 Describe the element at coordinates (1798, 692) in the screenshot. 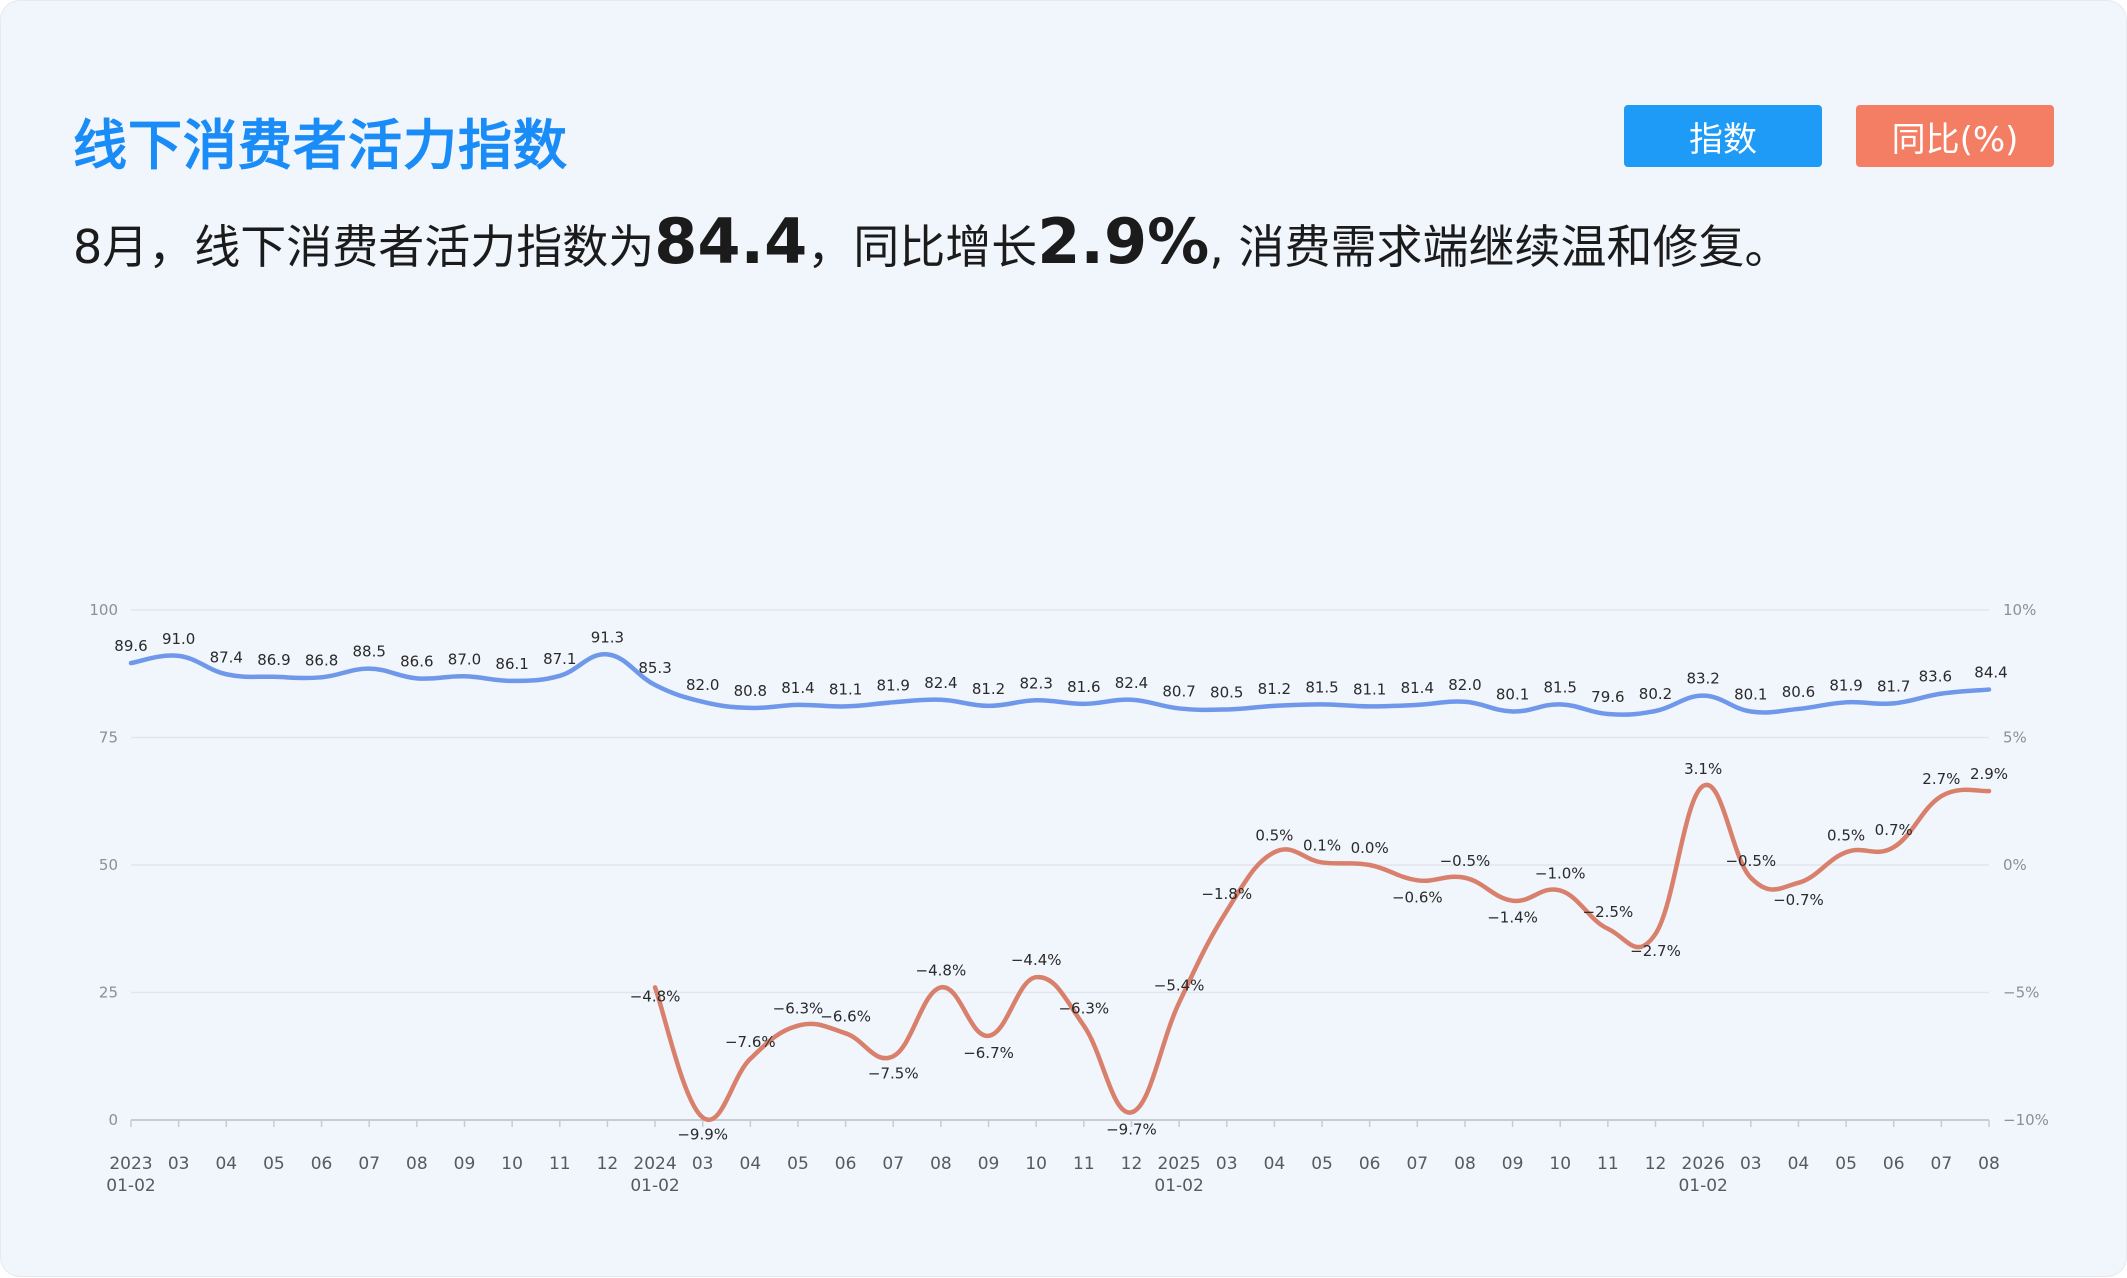

I see `index-data-label: 80.6` at that location.